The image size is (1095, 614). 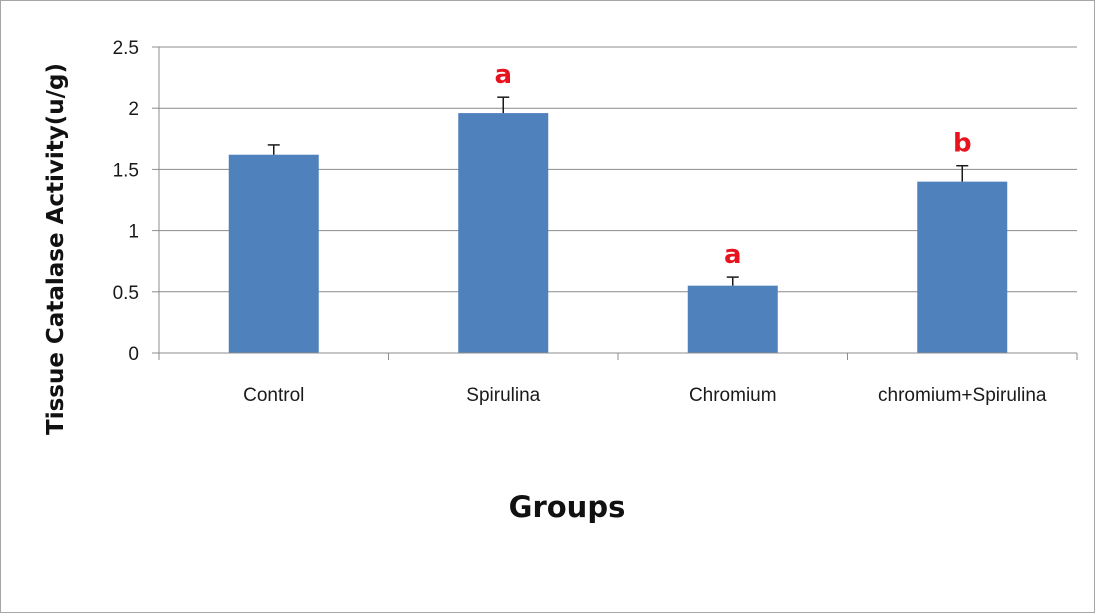 I want to click on y-tick-label: 0.5, so click(x=126, y=293).